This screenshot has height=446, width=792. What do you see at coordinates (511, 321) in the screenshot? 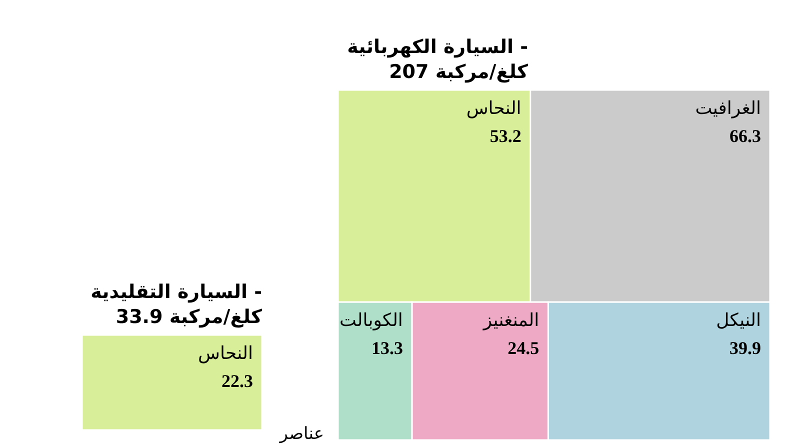
I see `category-label: المنغنيز` at bounding box center [511, 321].